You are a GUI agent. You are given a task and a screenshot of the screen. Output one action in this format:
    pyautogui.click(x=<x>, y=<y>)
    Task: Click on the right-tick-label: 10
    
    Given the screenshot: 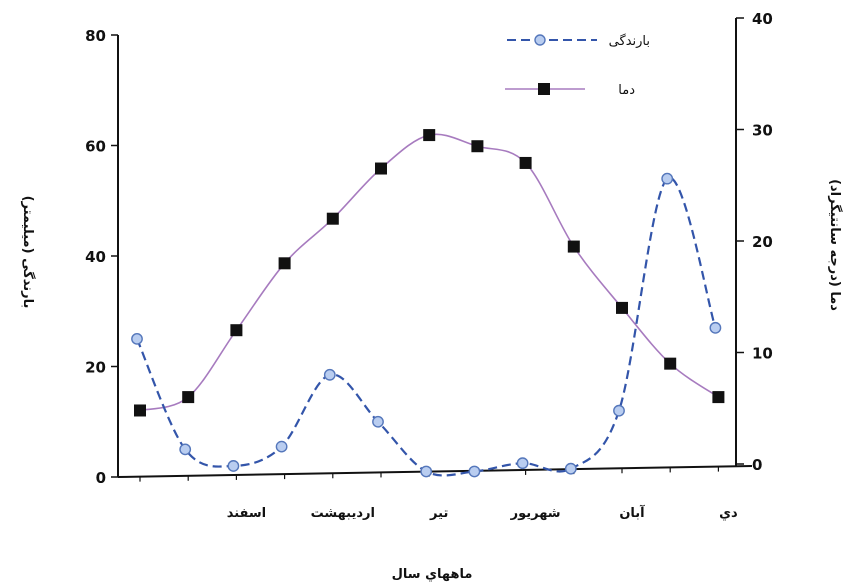 What is the action you would take?
    pyautogui.click(x=762, y=354)
    